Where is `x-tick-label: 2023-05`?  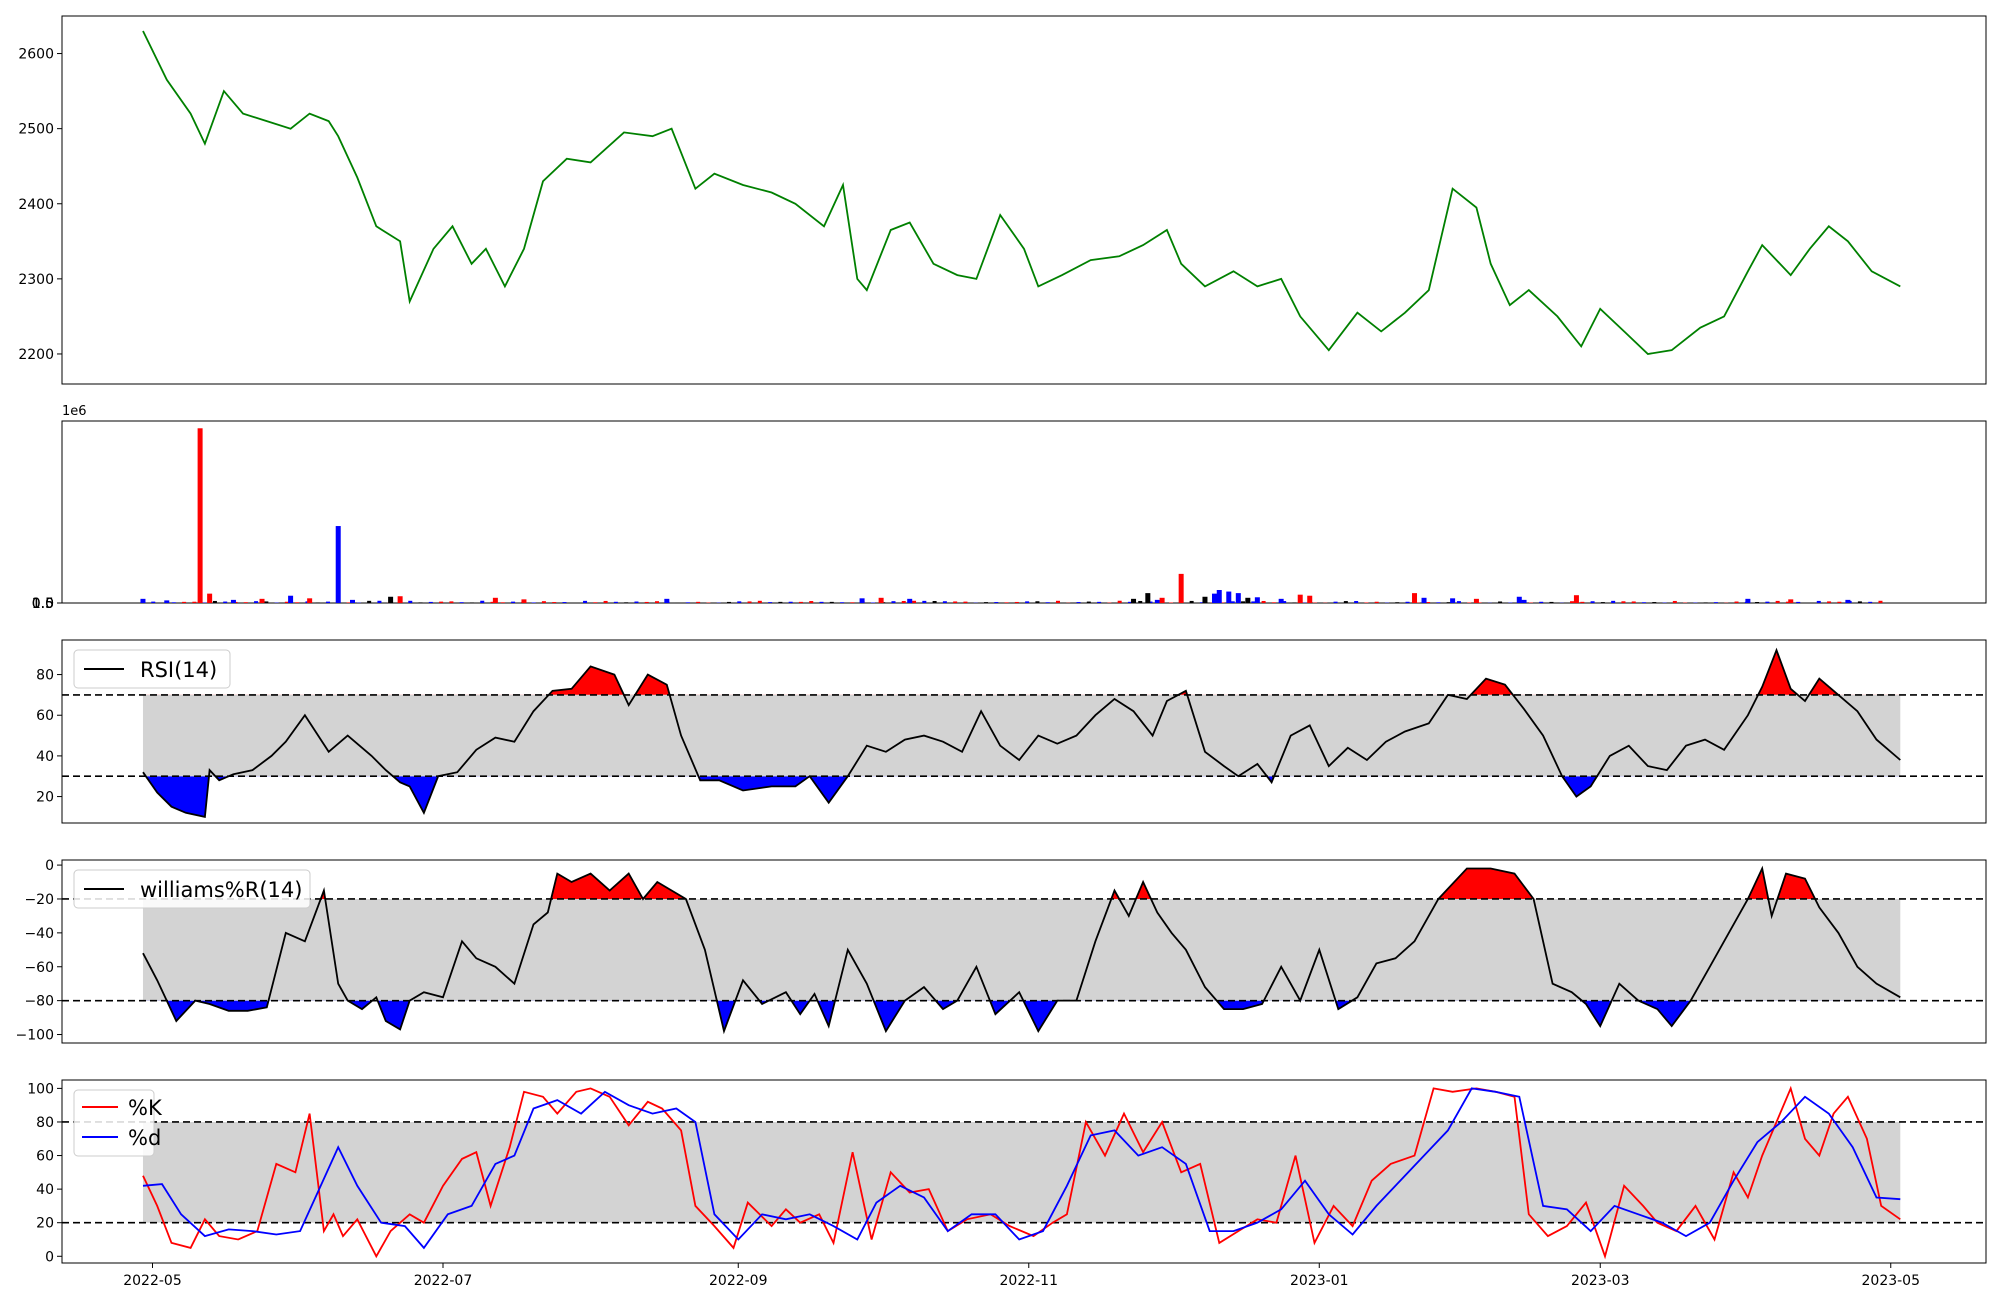
x-tick-label: 2023-05 is located at coordinates (1891, 1281).